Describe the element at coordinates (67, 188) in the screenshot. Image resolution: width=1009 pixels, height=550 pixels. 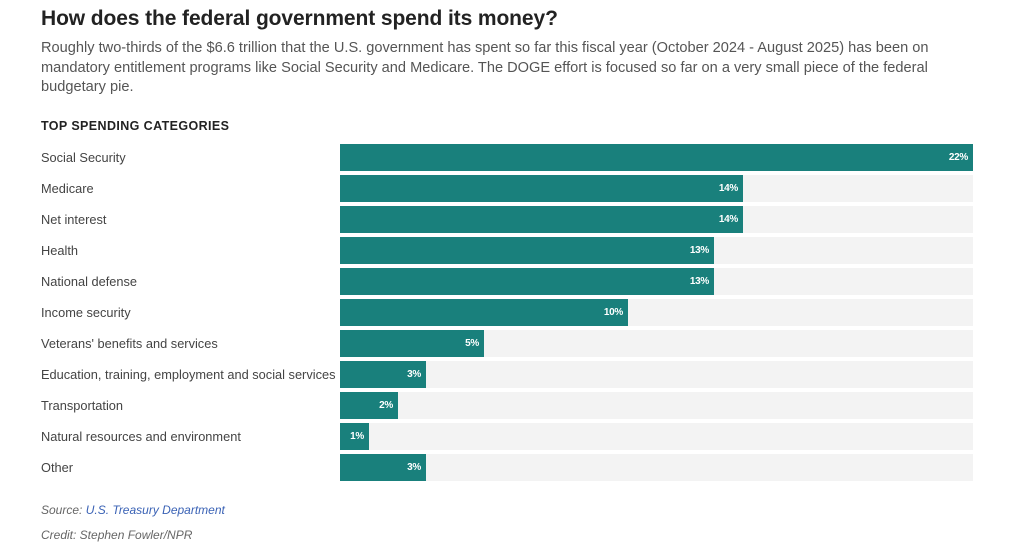
I see `category-label: Medicare` at that location.